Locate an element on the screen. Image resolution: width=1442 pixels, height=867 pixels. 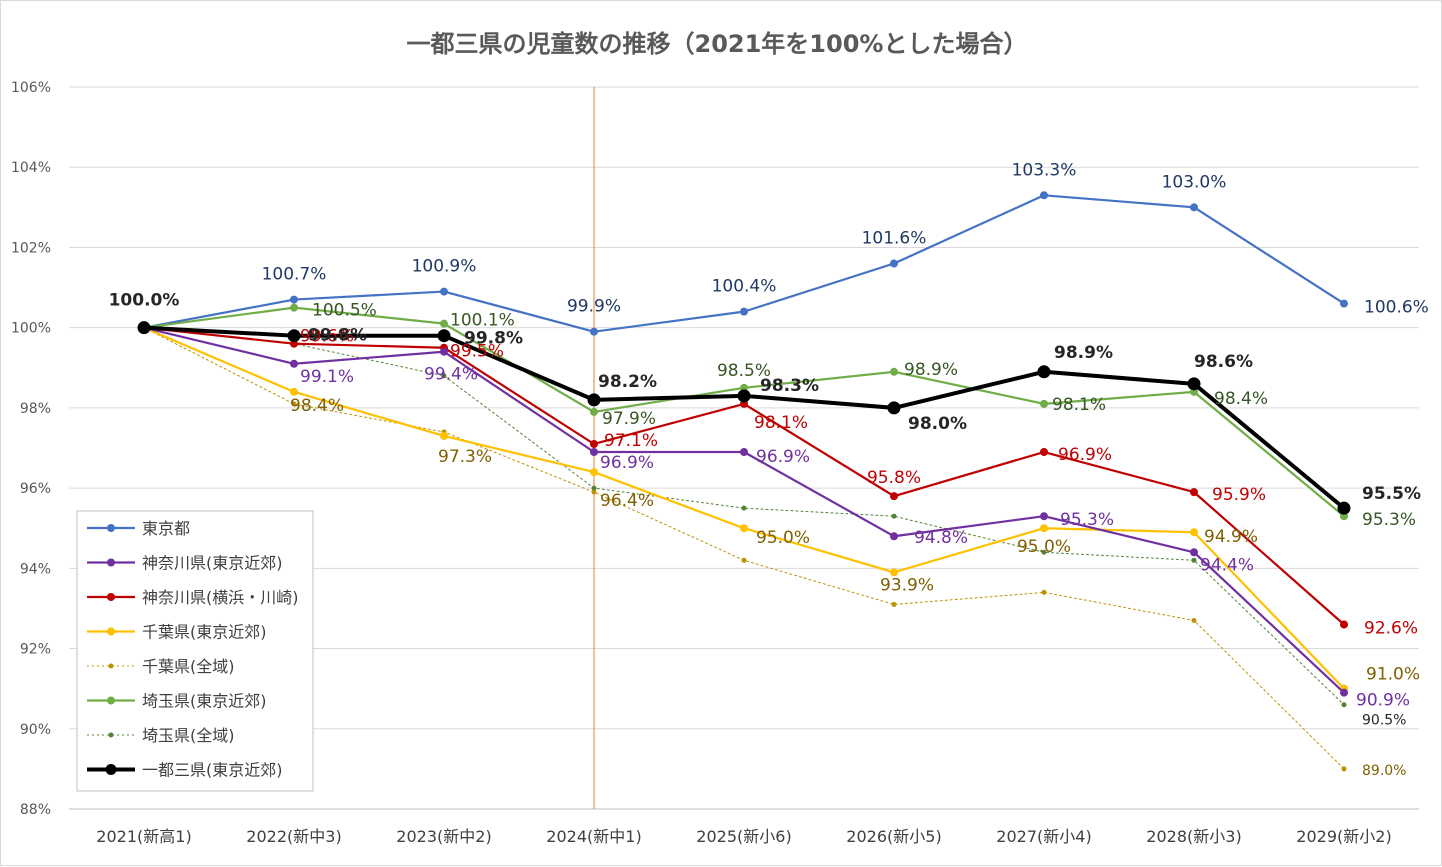
legend-item: 埼玉県(東京近郊) is located at coordinates (177, 701).